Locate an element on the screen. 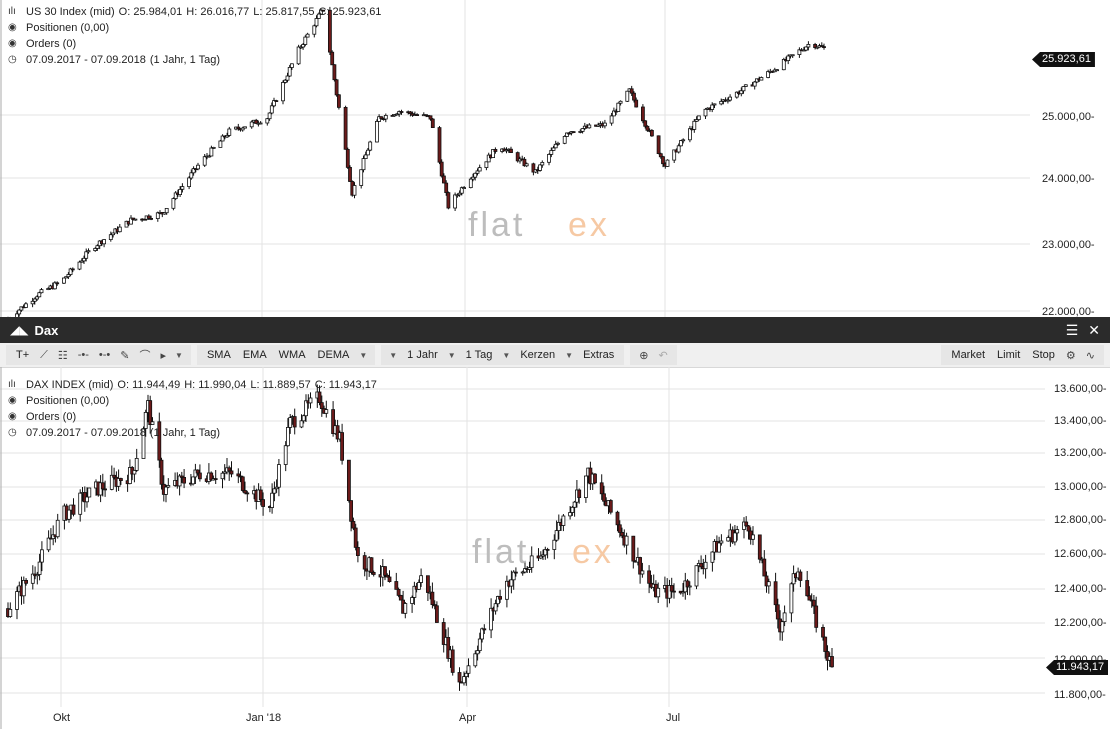  interval-select: 1 Tag is located at coordinates (479, 355).